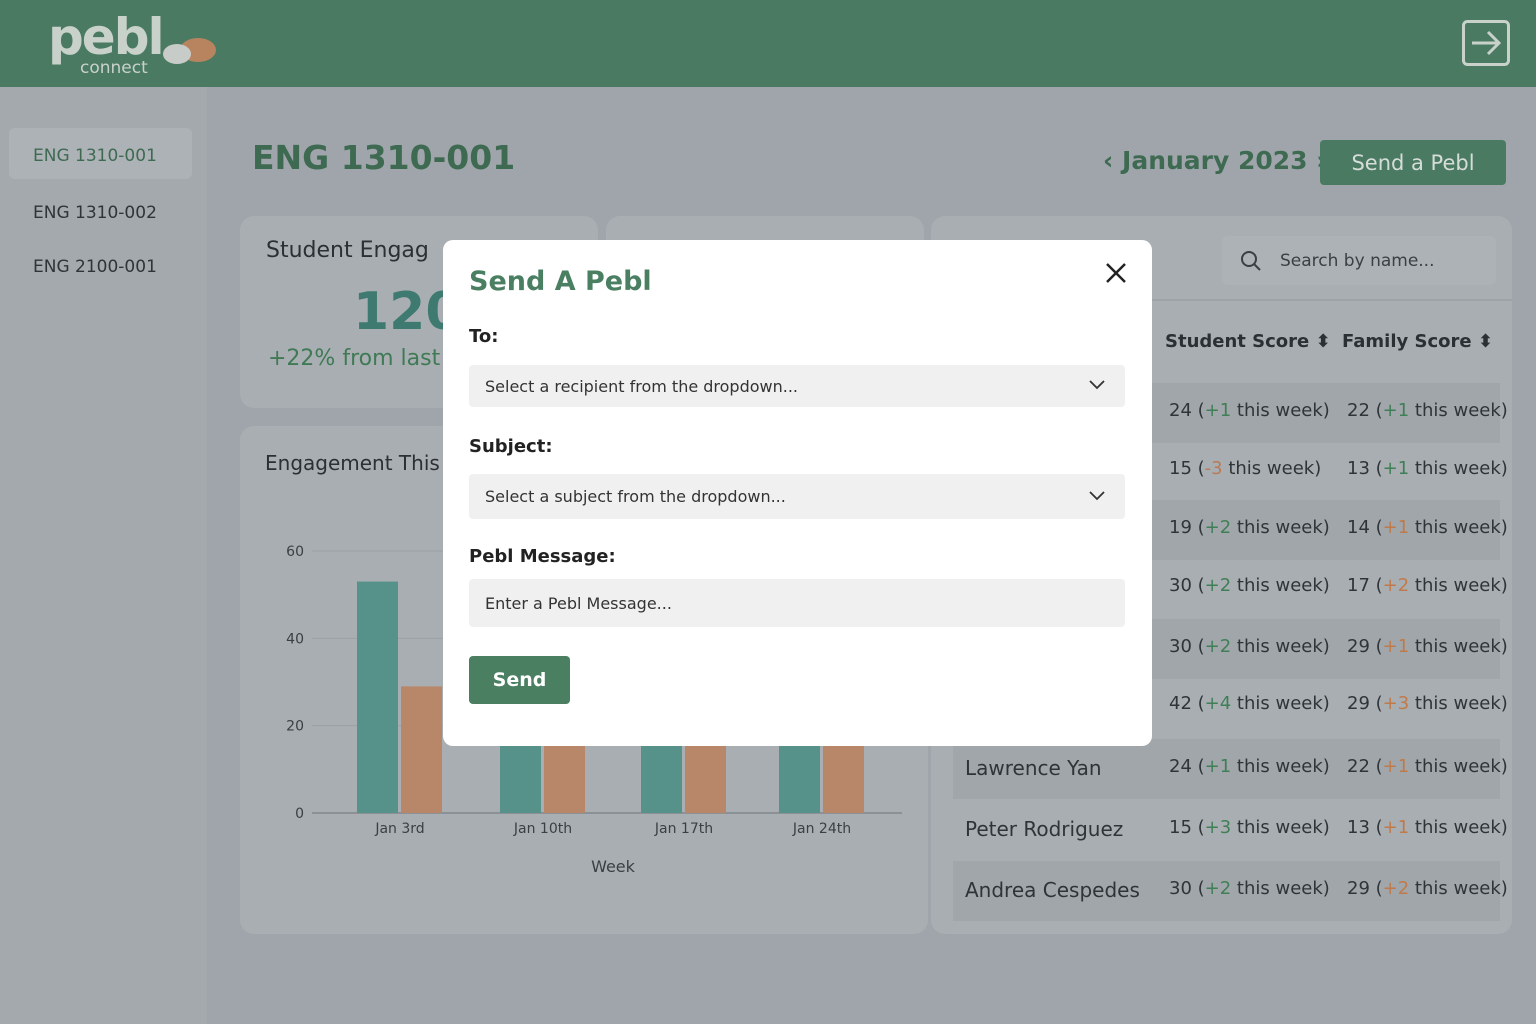 The image size is (1536, 1024). Describe the element at coordinates (189, 51) in the screenshot. I see `logo-pebbles` at that location.